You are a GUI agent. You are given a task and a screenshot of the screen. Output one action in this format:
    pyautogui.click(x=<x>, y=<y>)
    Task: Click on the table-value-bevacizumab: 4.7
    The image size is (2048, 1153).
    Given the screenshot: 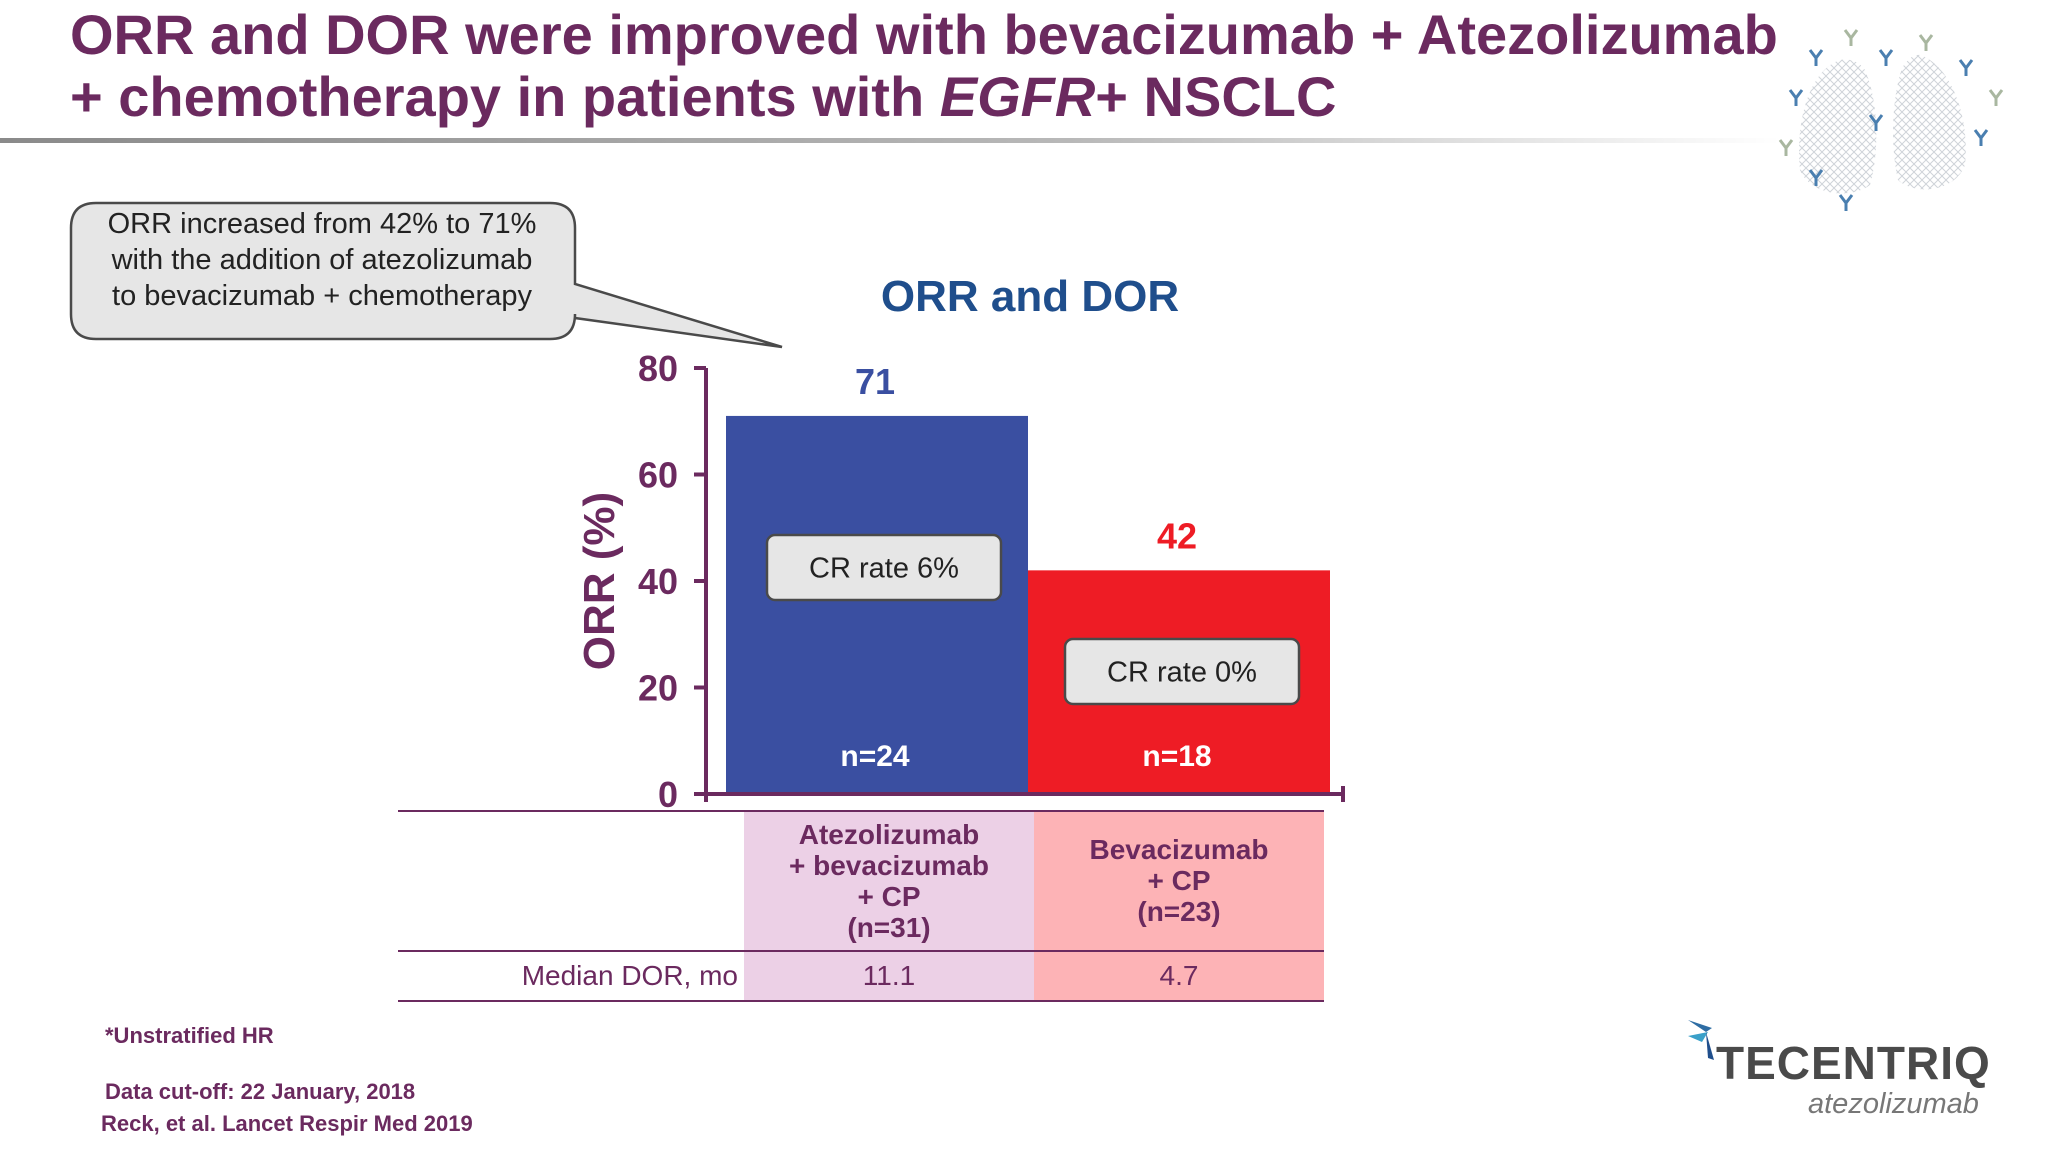 What is the action you would take?
    pyautogui.click(x=1179, y=975)
    